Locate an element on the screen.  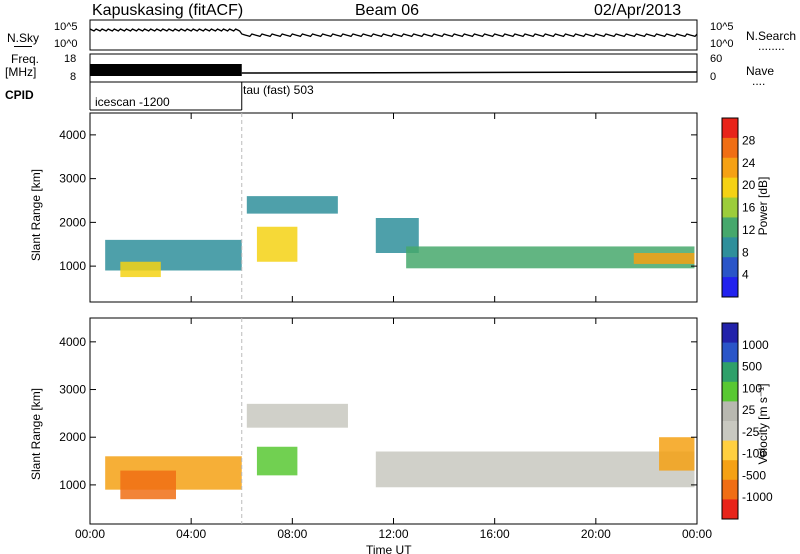
velocity-colorbar-tick-0: 1000 is located at coordinates (755, 345).